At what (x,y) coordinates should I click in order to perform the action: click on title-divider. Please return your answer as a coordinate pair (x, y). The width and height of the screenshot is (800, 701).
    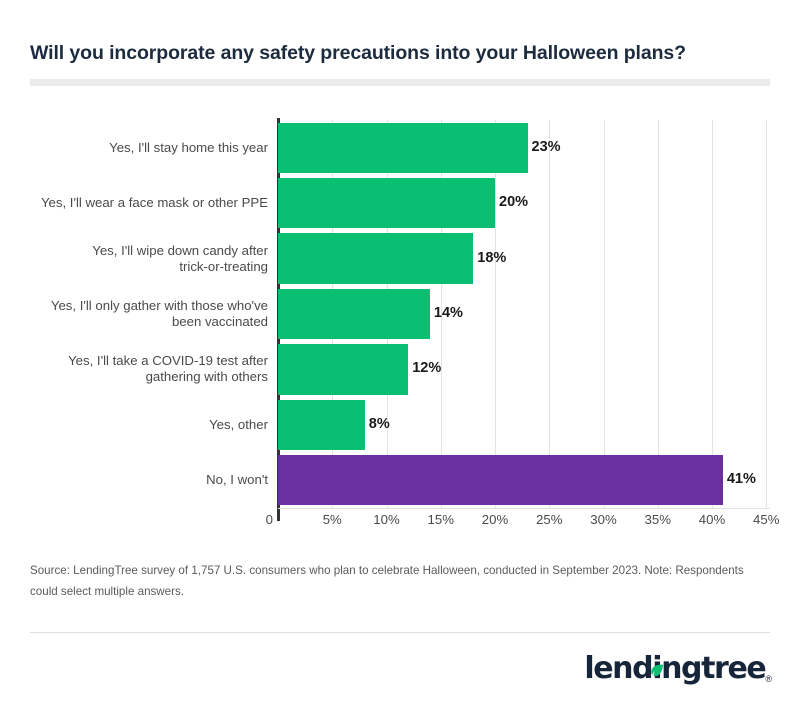
    Looking at the image, I should click on (400, 82).